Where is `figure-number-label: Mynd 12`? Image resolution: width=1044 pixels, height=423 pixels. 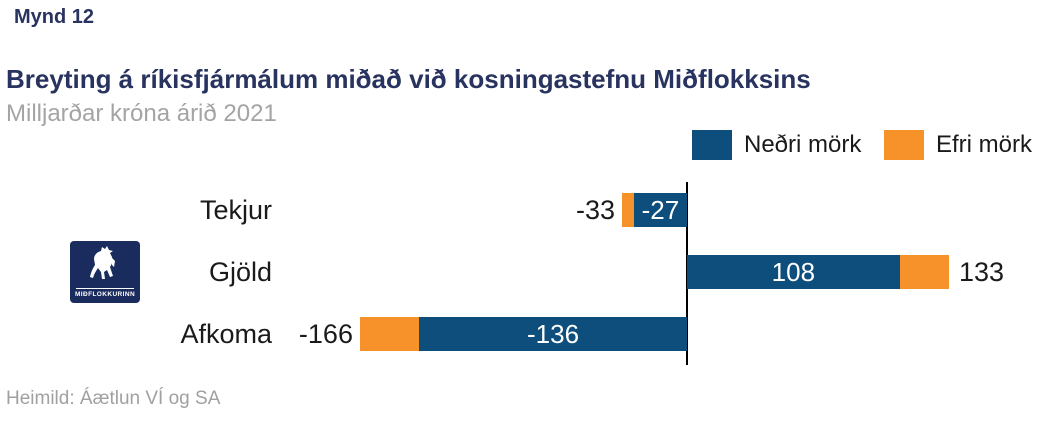 figure-number-label: Mynd 12 is located at coordinates (54, 17).